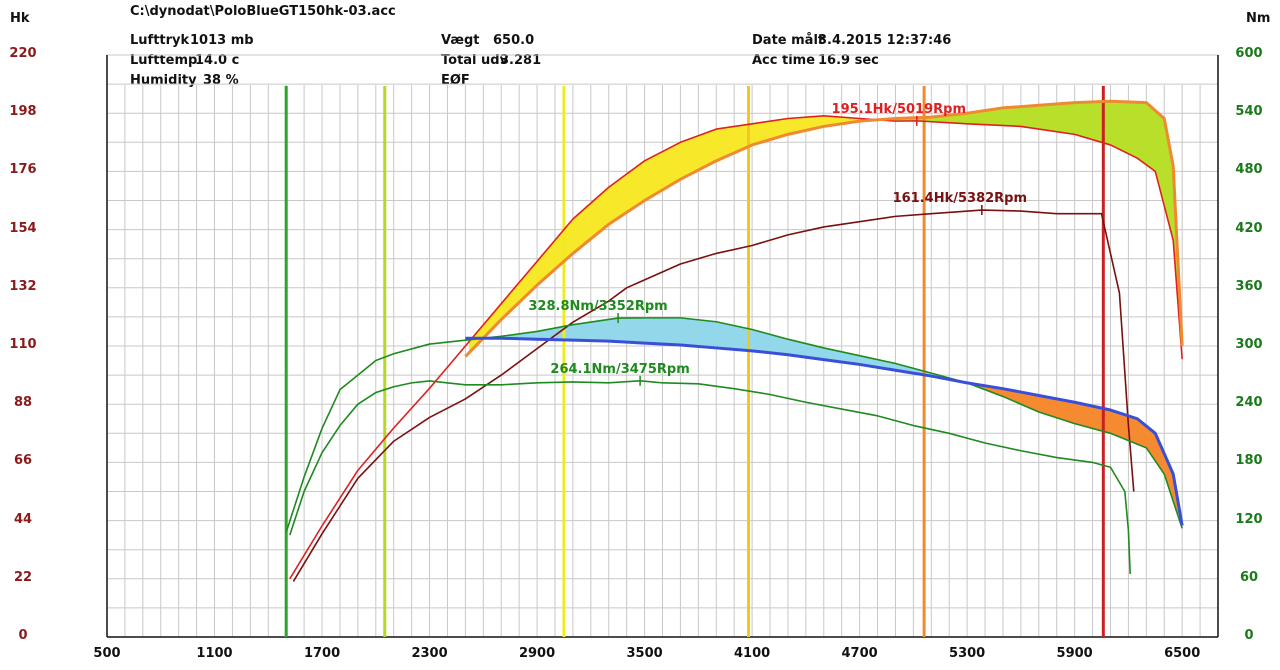 The image size is (1280, 670). I want to click on y-tick-label-right: 360, so click(1249, 286).